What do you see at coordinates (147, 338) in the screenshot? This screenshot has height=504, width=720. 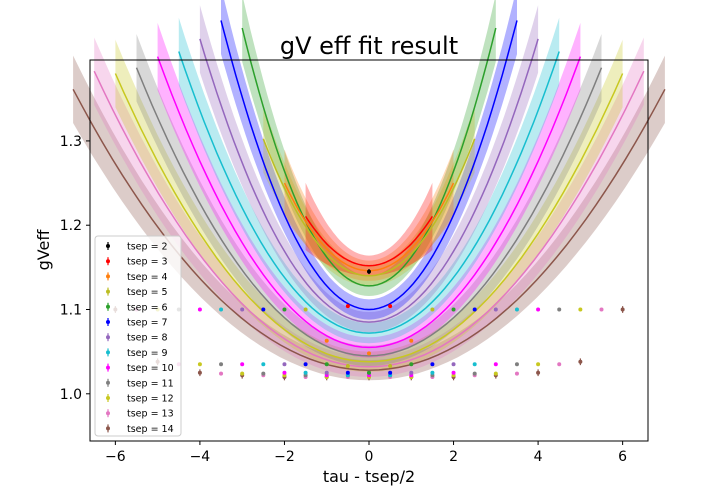 I see `legend-label: tsep = 8` at bounding box center [147, 338].